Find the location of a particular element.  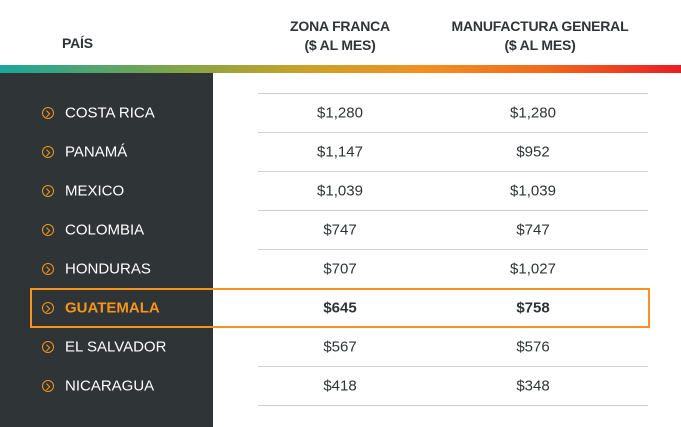

cell-value: $758 is located at coordinates (533, 308).